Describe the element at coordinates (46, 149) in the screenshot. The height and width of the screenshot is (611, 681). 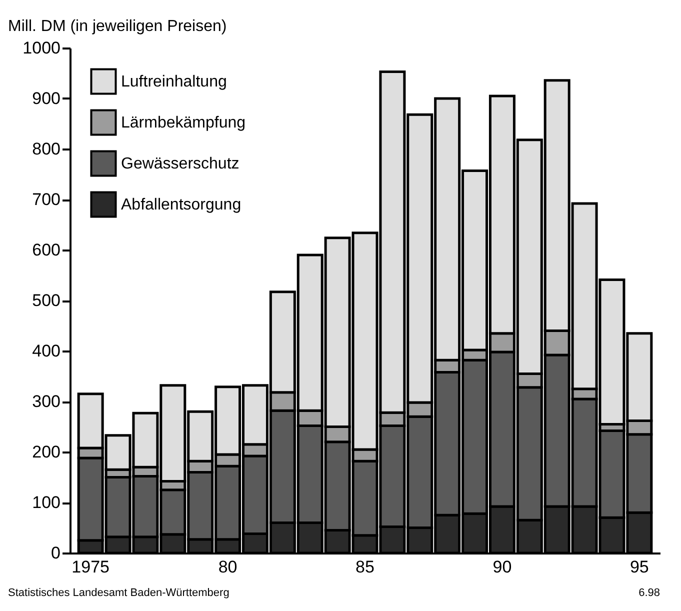
I see `y-tick-label: 800` at that location.